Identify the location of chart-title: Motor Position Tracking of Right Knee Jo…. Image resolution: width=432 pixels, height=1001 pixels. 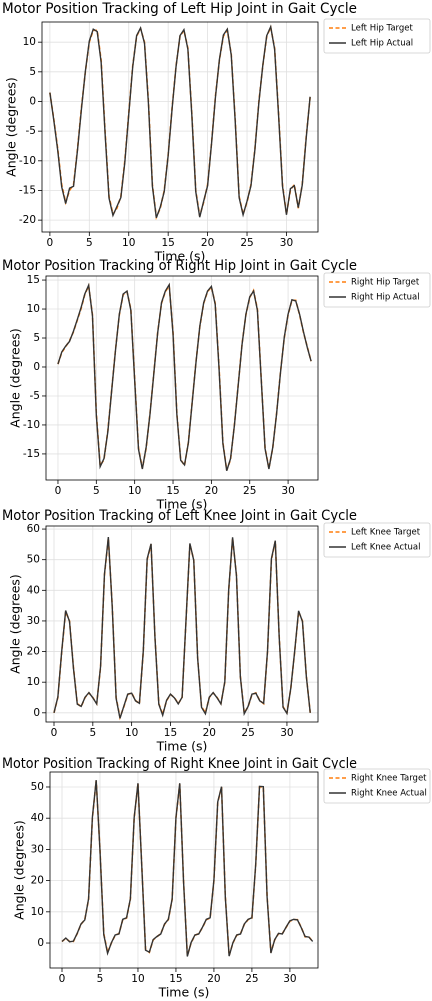
(179, 764).